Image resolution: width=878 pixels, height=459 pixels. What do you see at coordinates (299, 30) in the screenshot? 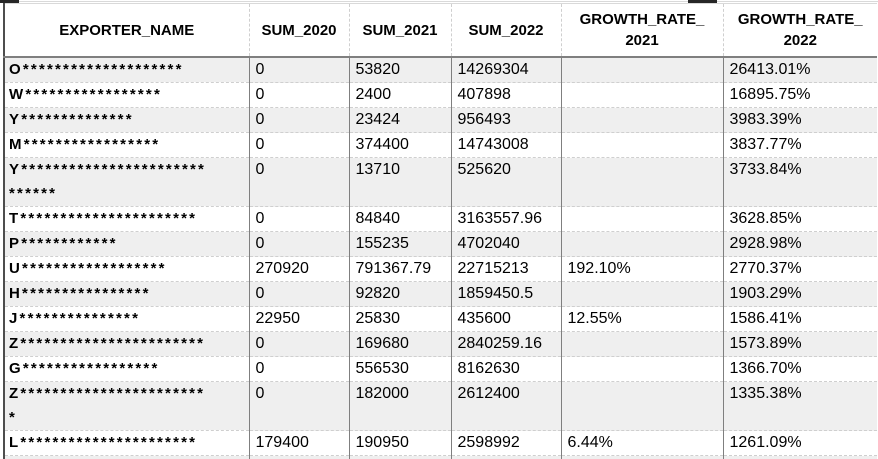
I see `col-header-sum-2020: SUM_2020` at bounding box center [299, 30].